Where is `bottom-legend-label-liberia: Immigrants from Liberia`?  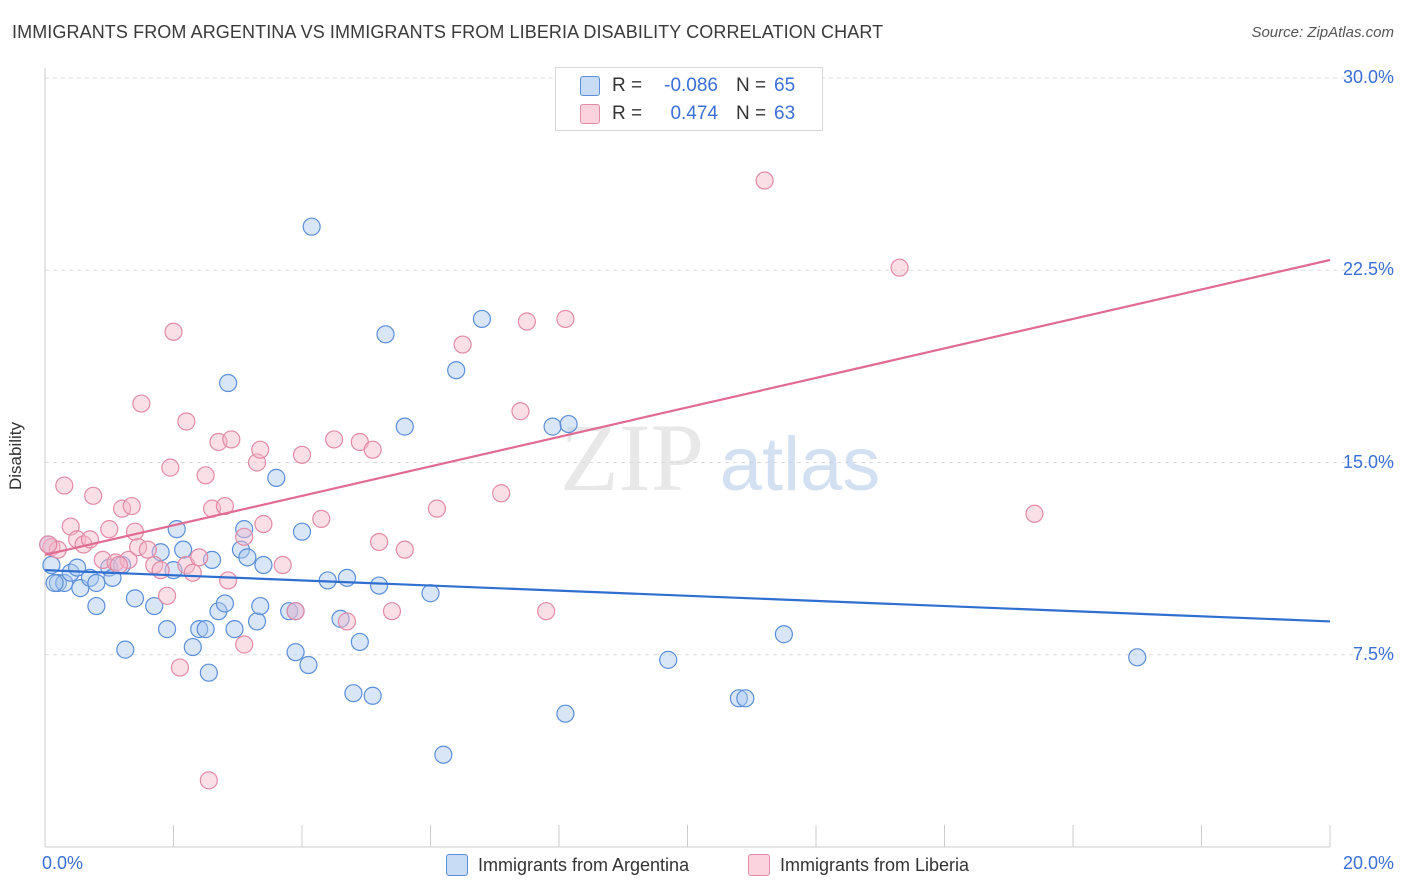
bottom-legend-label-liberia: Immigrants from Liberia is located at coordinates (875, 864).